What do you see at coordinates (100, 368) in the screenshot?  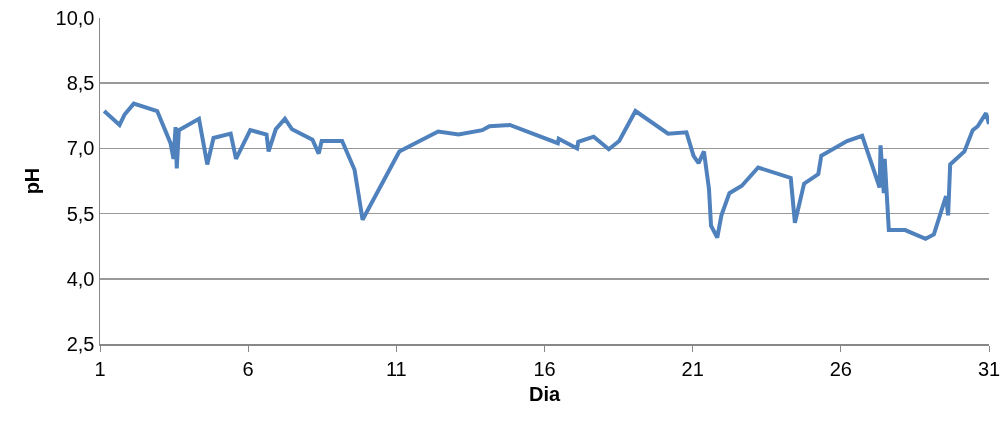 I see `x-tick-label: 1` at bounding box center [100, 368].